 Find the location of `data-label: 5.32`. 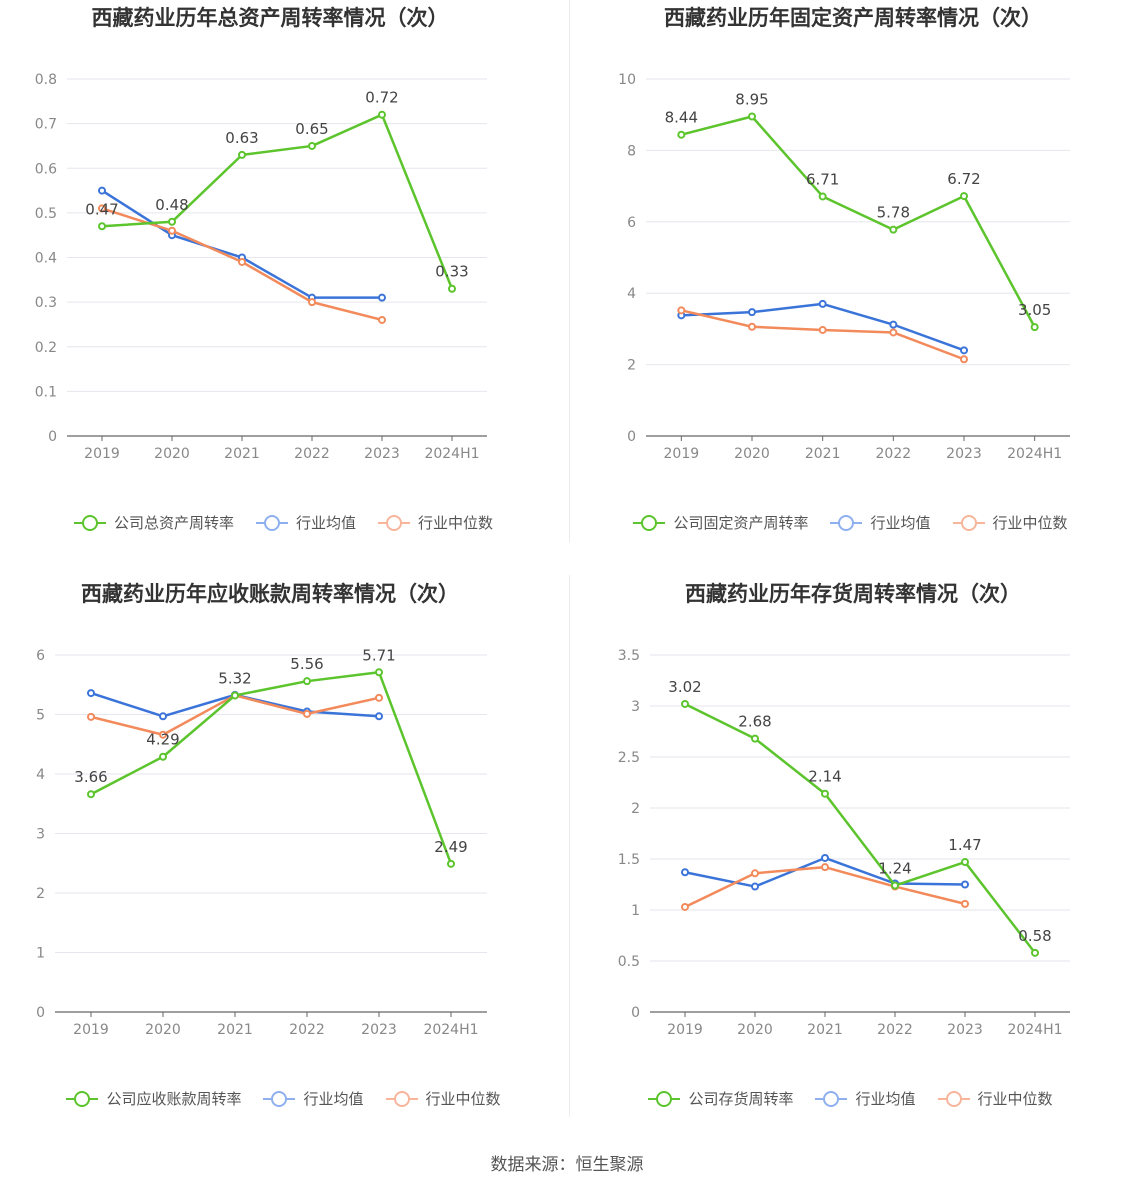

data-label: 5.32 is located at coordinates (234, 678).